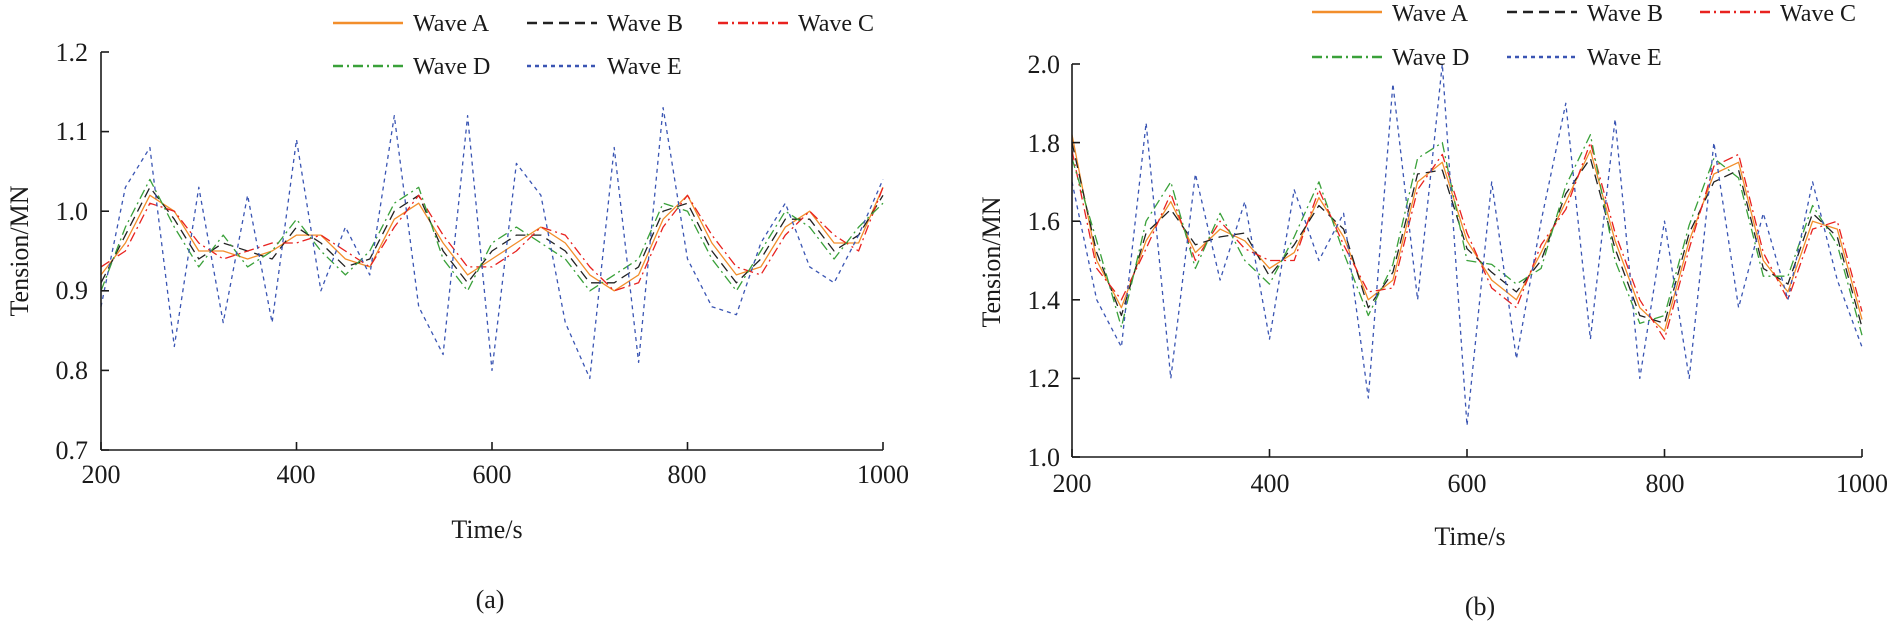  What do you see at coordinates (486, 529) in the screenshot?
I see `panel-a-x-axis-title: Time/s` at bounding box center [486, 529].